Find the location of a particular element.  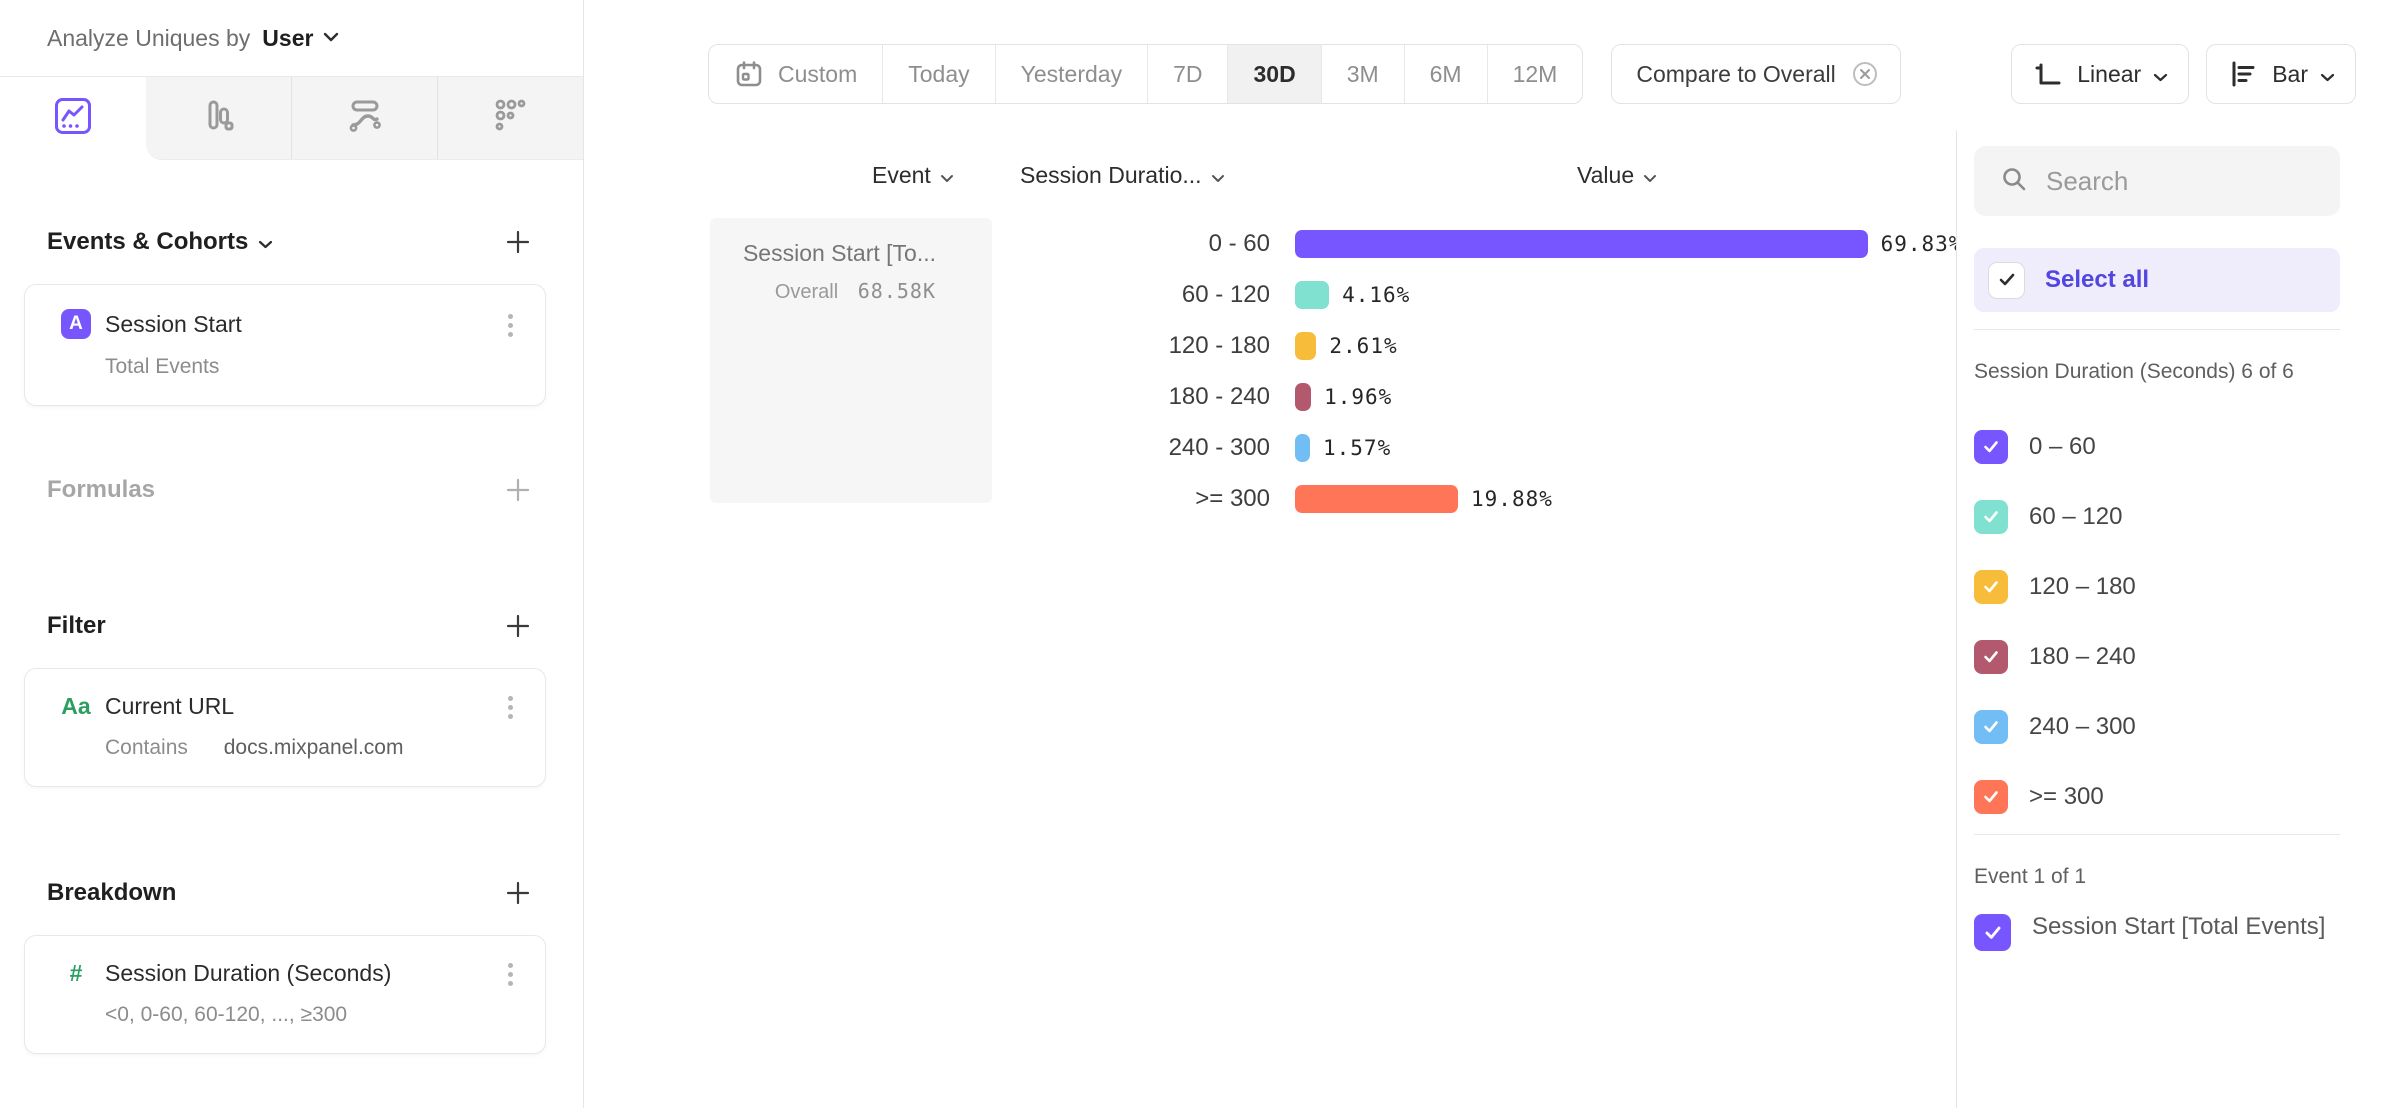

segment-row-120-180: 120 – 180 is located at coordinates (2157, 587).